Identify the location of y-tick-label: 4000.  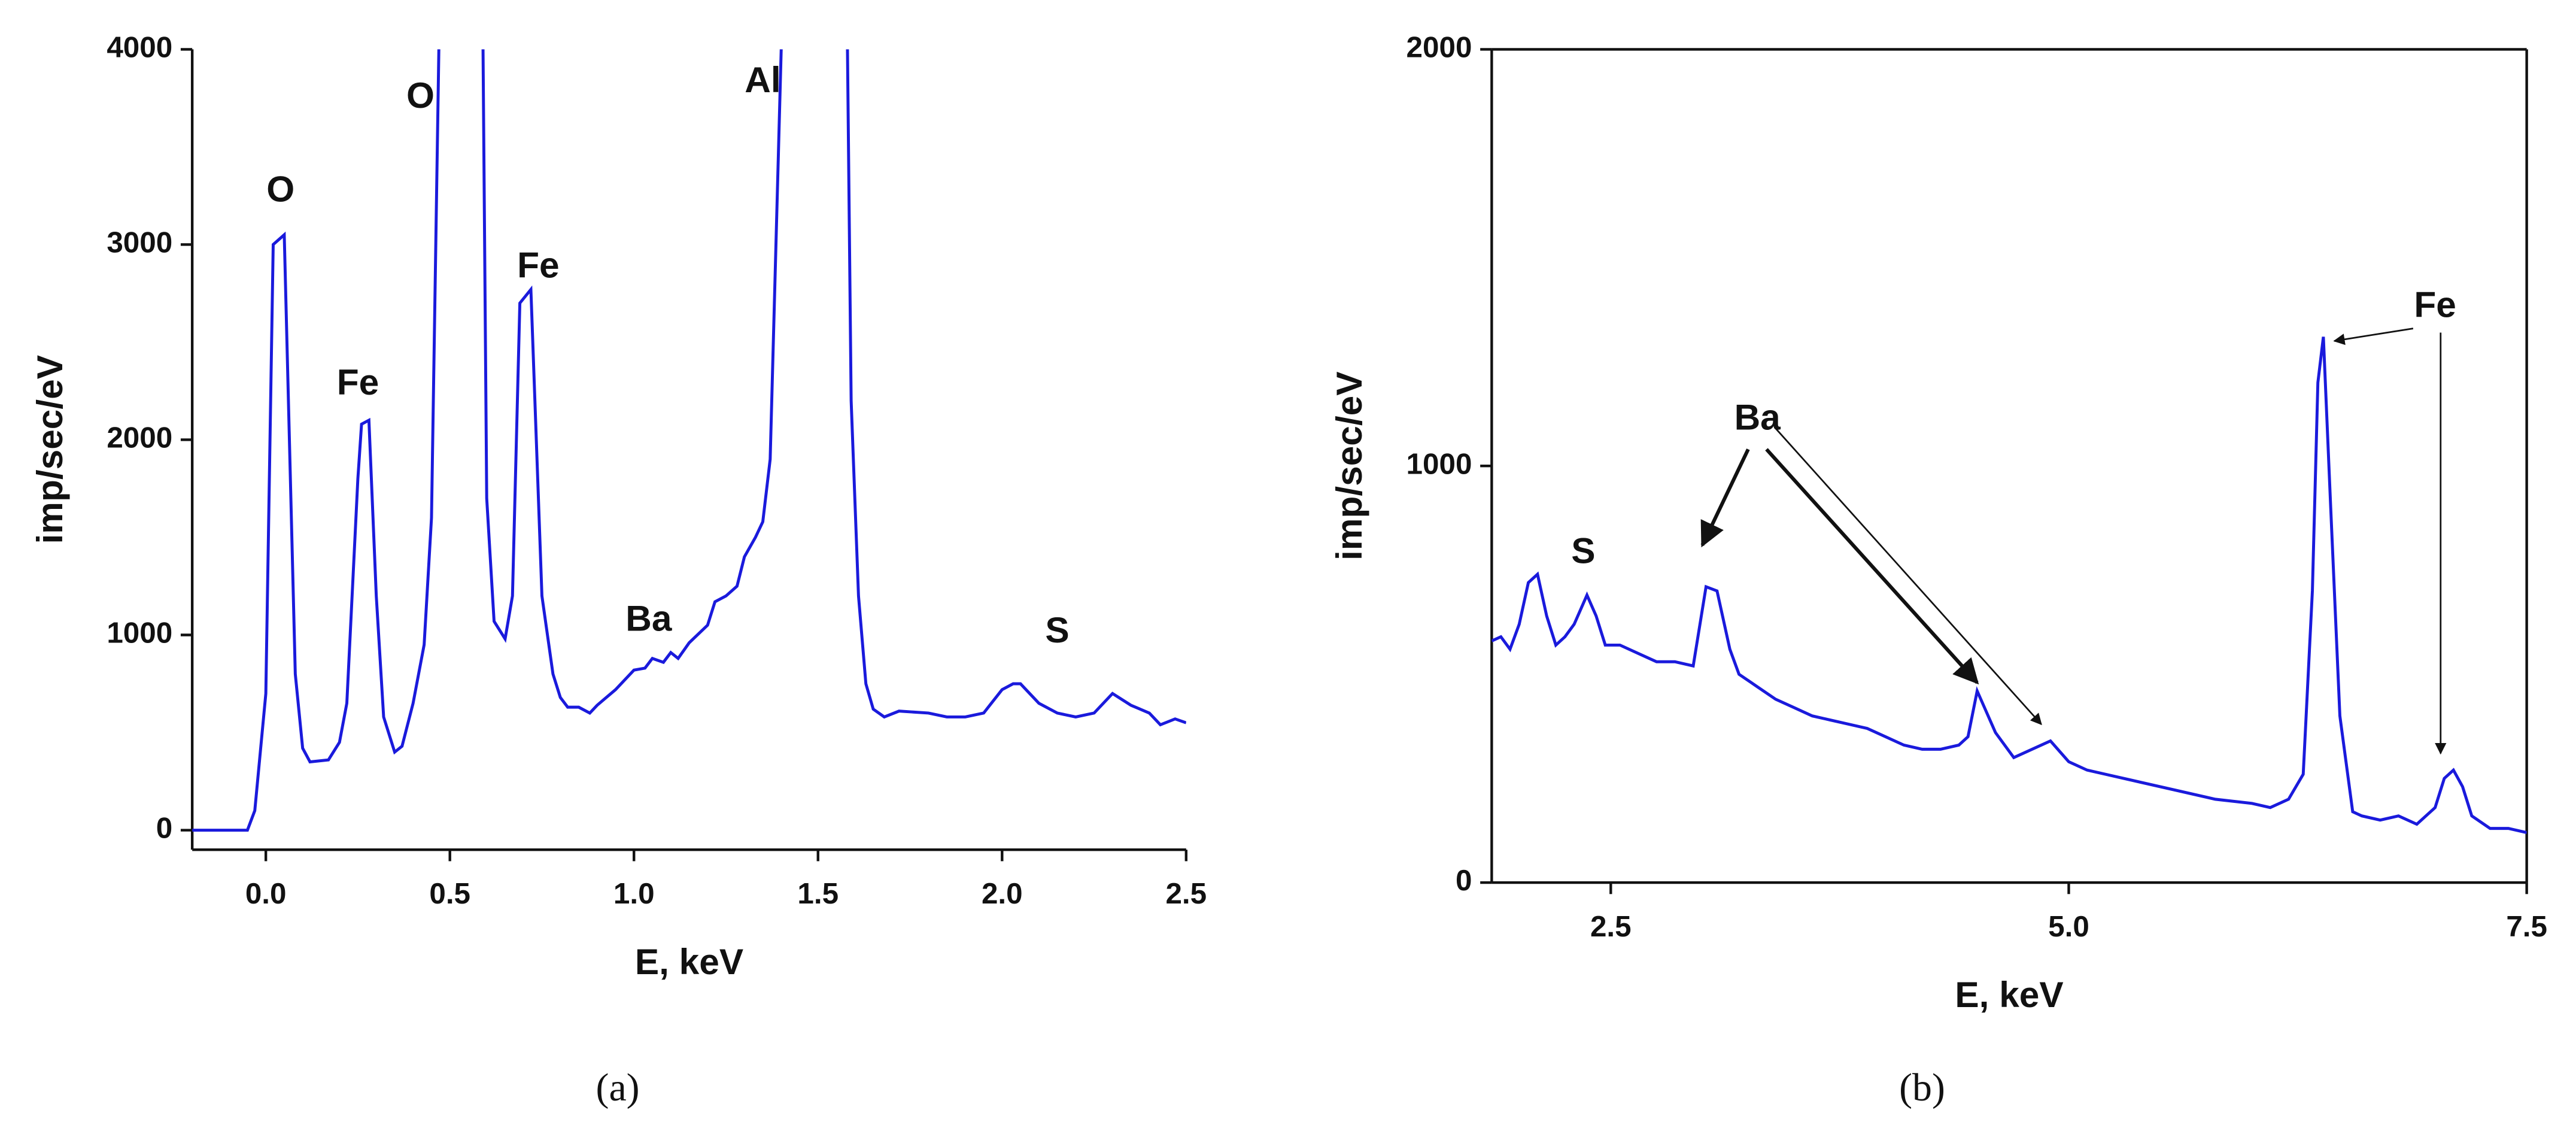
(139, 47).